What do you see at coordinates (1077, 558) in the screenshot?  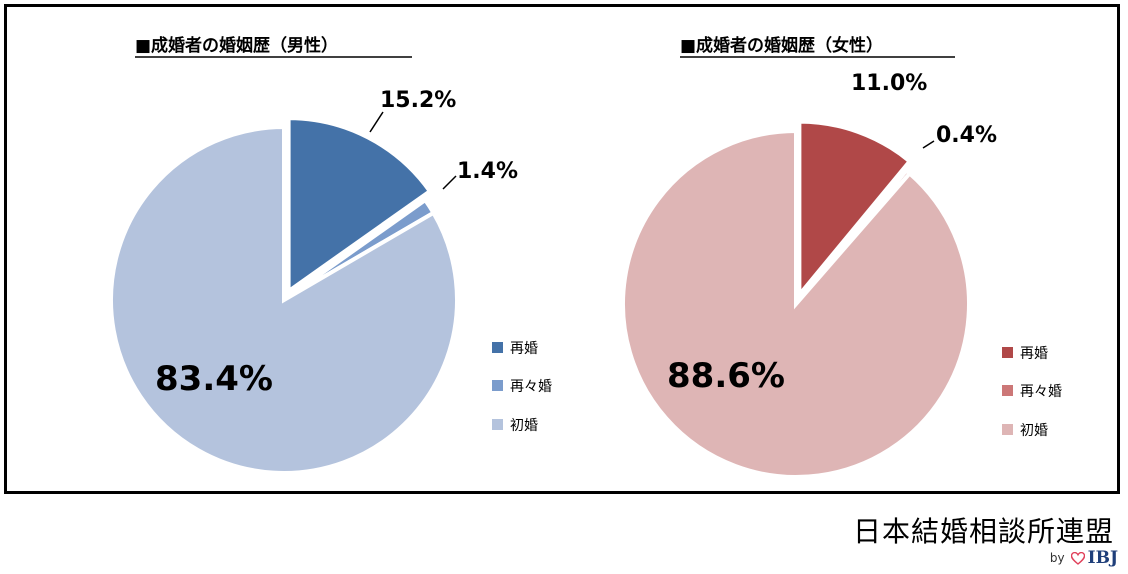 I see `heart-icon` at bounding box center [1077, 558].